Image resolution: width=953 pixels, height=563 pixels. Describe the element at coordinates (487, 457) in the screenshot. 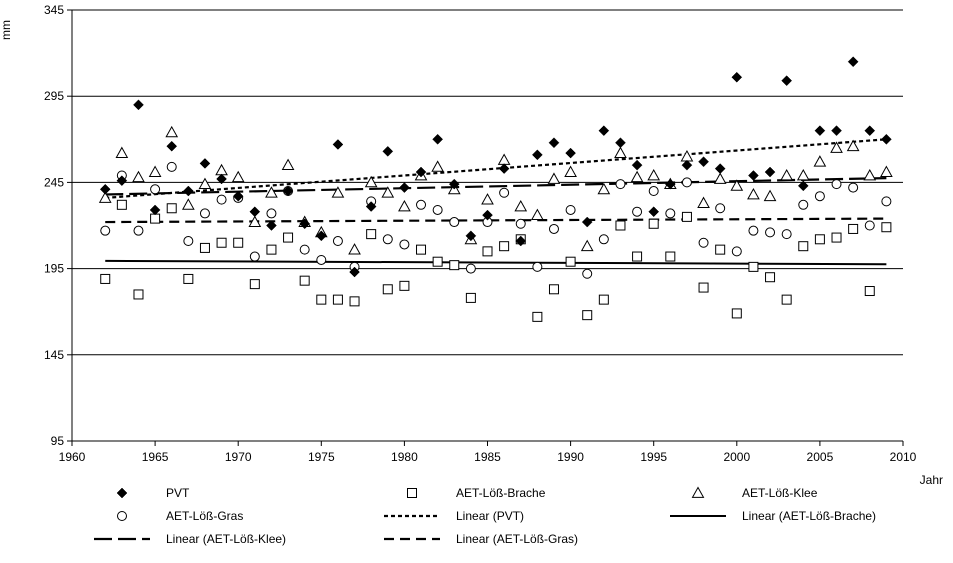

I see `x-tick-label: 1985` at that location.